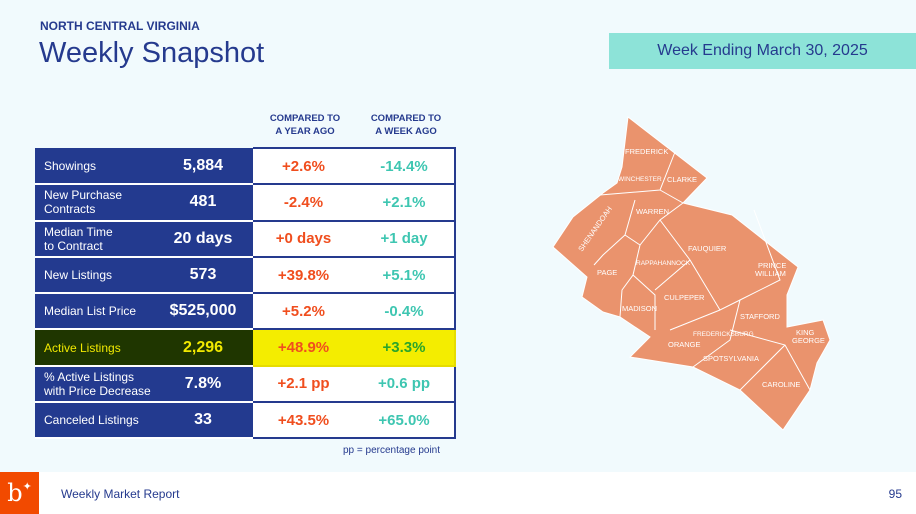  Describe the element at coordinates (405, 420) in the screenshot. I see `week-change: +65.0%` at that location.